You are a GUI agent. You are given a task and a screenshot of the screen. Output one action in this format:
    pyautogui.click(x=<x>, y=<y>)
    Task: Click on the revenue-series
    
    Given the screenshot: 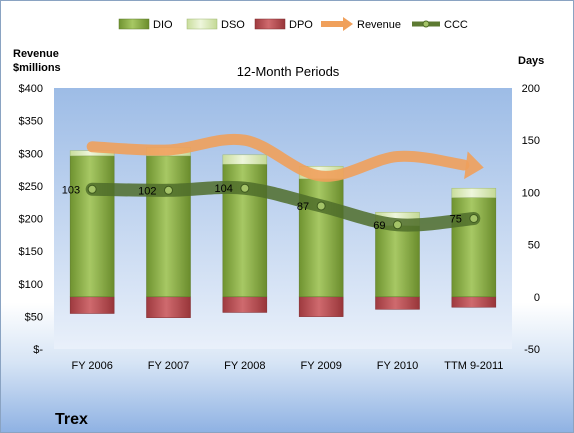 What is the action you would take?
    pyautogui.click(x=285, y=157)
    